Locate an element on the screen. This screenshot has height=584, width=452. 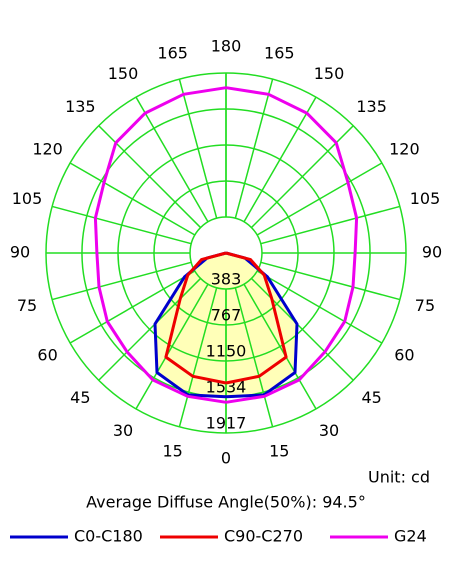
legend-label: G24 is located at coordinates (410, 536).